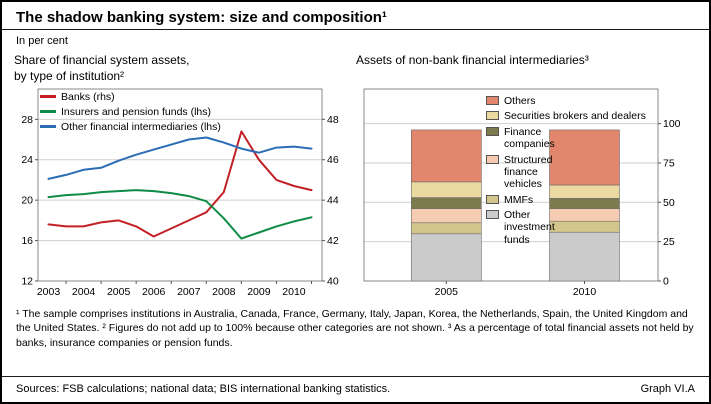  What do you see at coordinates (27, 120) in the screenshot?
I see `svg-text: 28` at bounding box center [27, 120].